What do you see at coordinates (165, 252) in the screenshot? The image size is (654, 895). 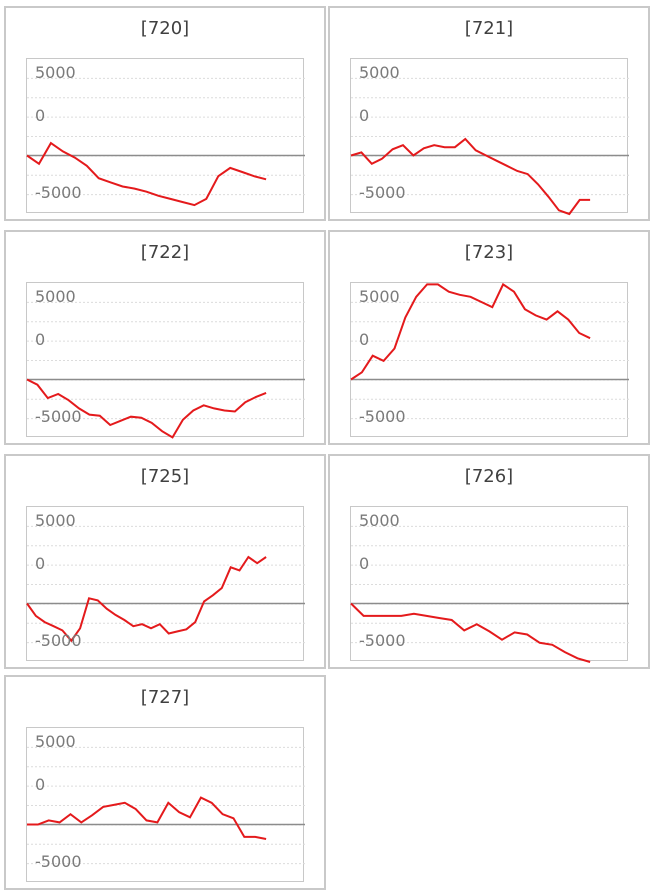 I see `chart-title: [722]` at bounding box center [165, 252].